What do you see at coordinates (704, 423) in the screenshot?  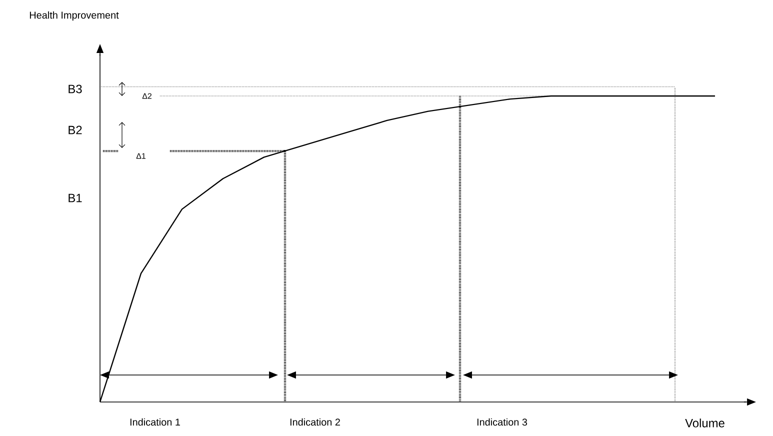 I see `x-axis-title: Volume` at bounding box center [704, 423].